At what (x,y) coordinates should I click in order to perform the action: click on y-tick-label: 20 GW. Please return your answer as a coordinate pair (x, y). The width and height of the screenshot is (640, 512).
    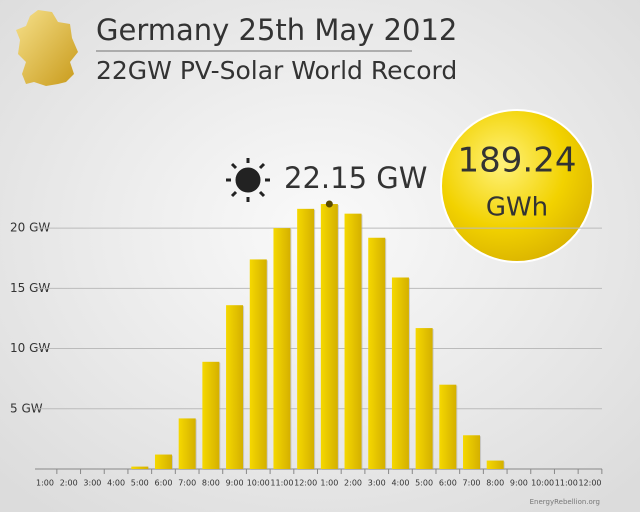
    Looking at the image, I should click on (30, 228).